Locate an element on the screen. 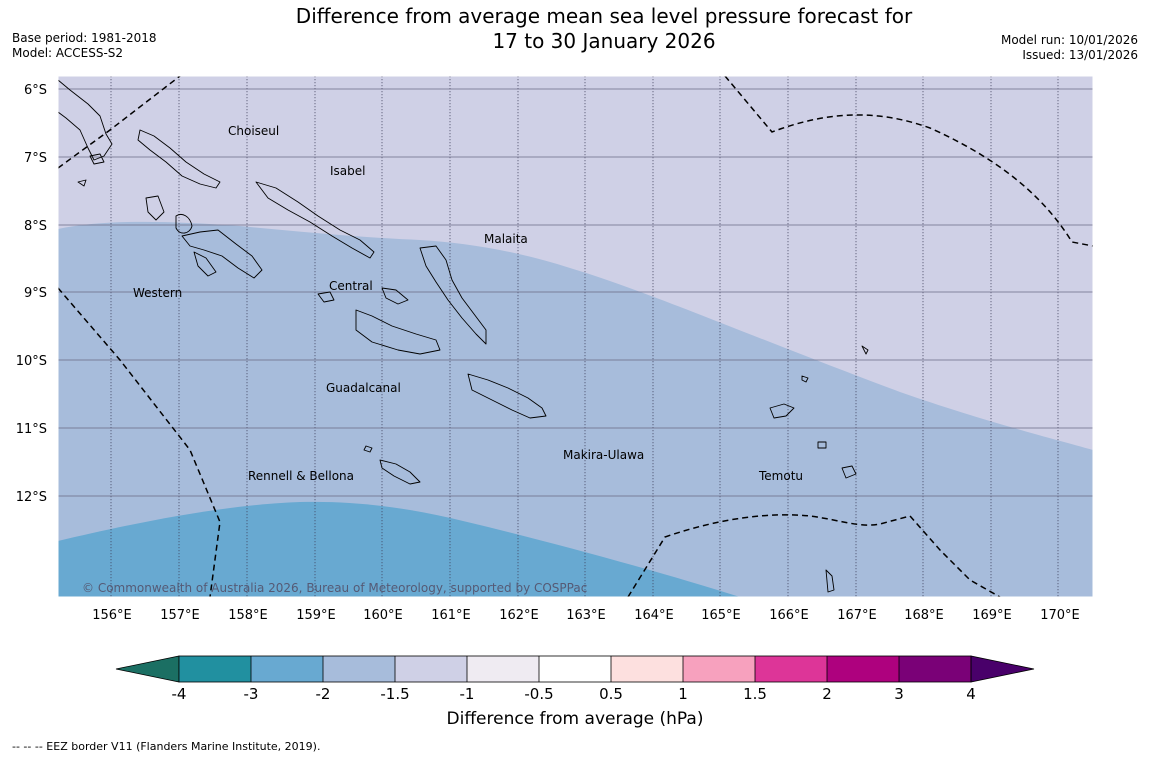 Image resolution: width=1150 pixels, height=758 pixels. colorbar-tick-label: -2 is located at coordinates (323, 692).